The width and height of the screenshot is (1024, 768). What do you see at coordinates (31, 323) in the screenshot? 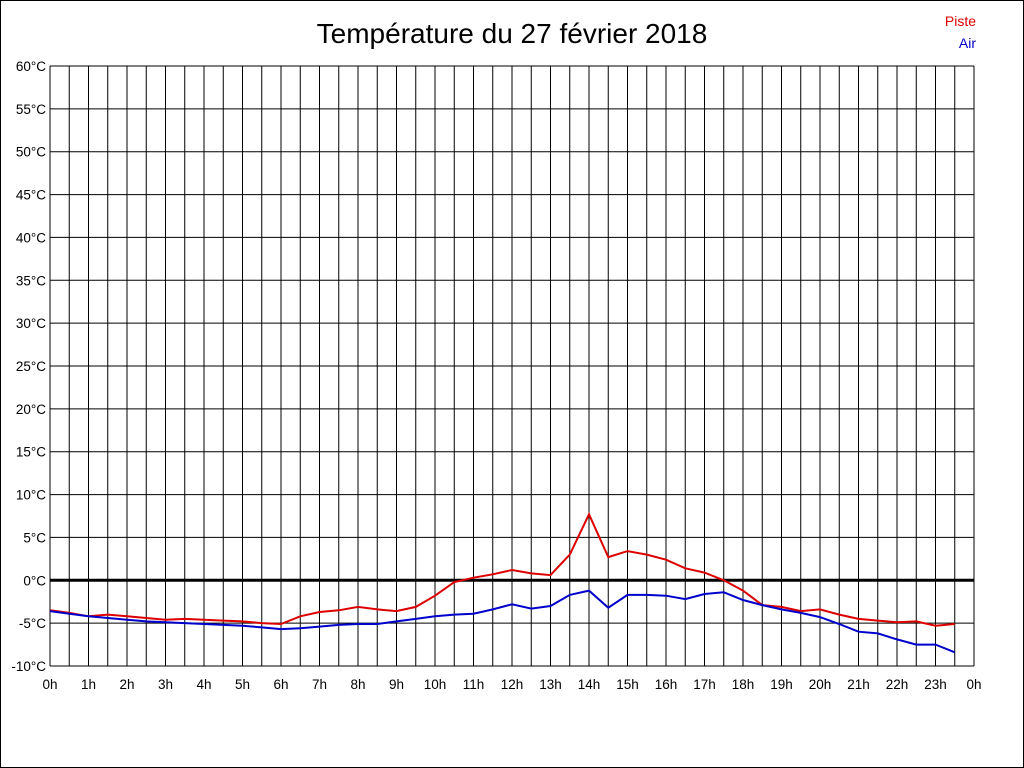
I see `y-tick-label: 30°C` at bounding box center [31, 323].